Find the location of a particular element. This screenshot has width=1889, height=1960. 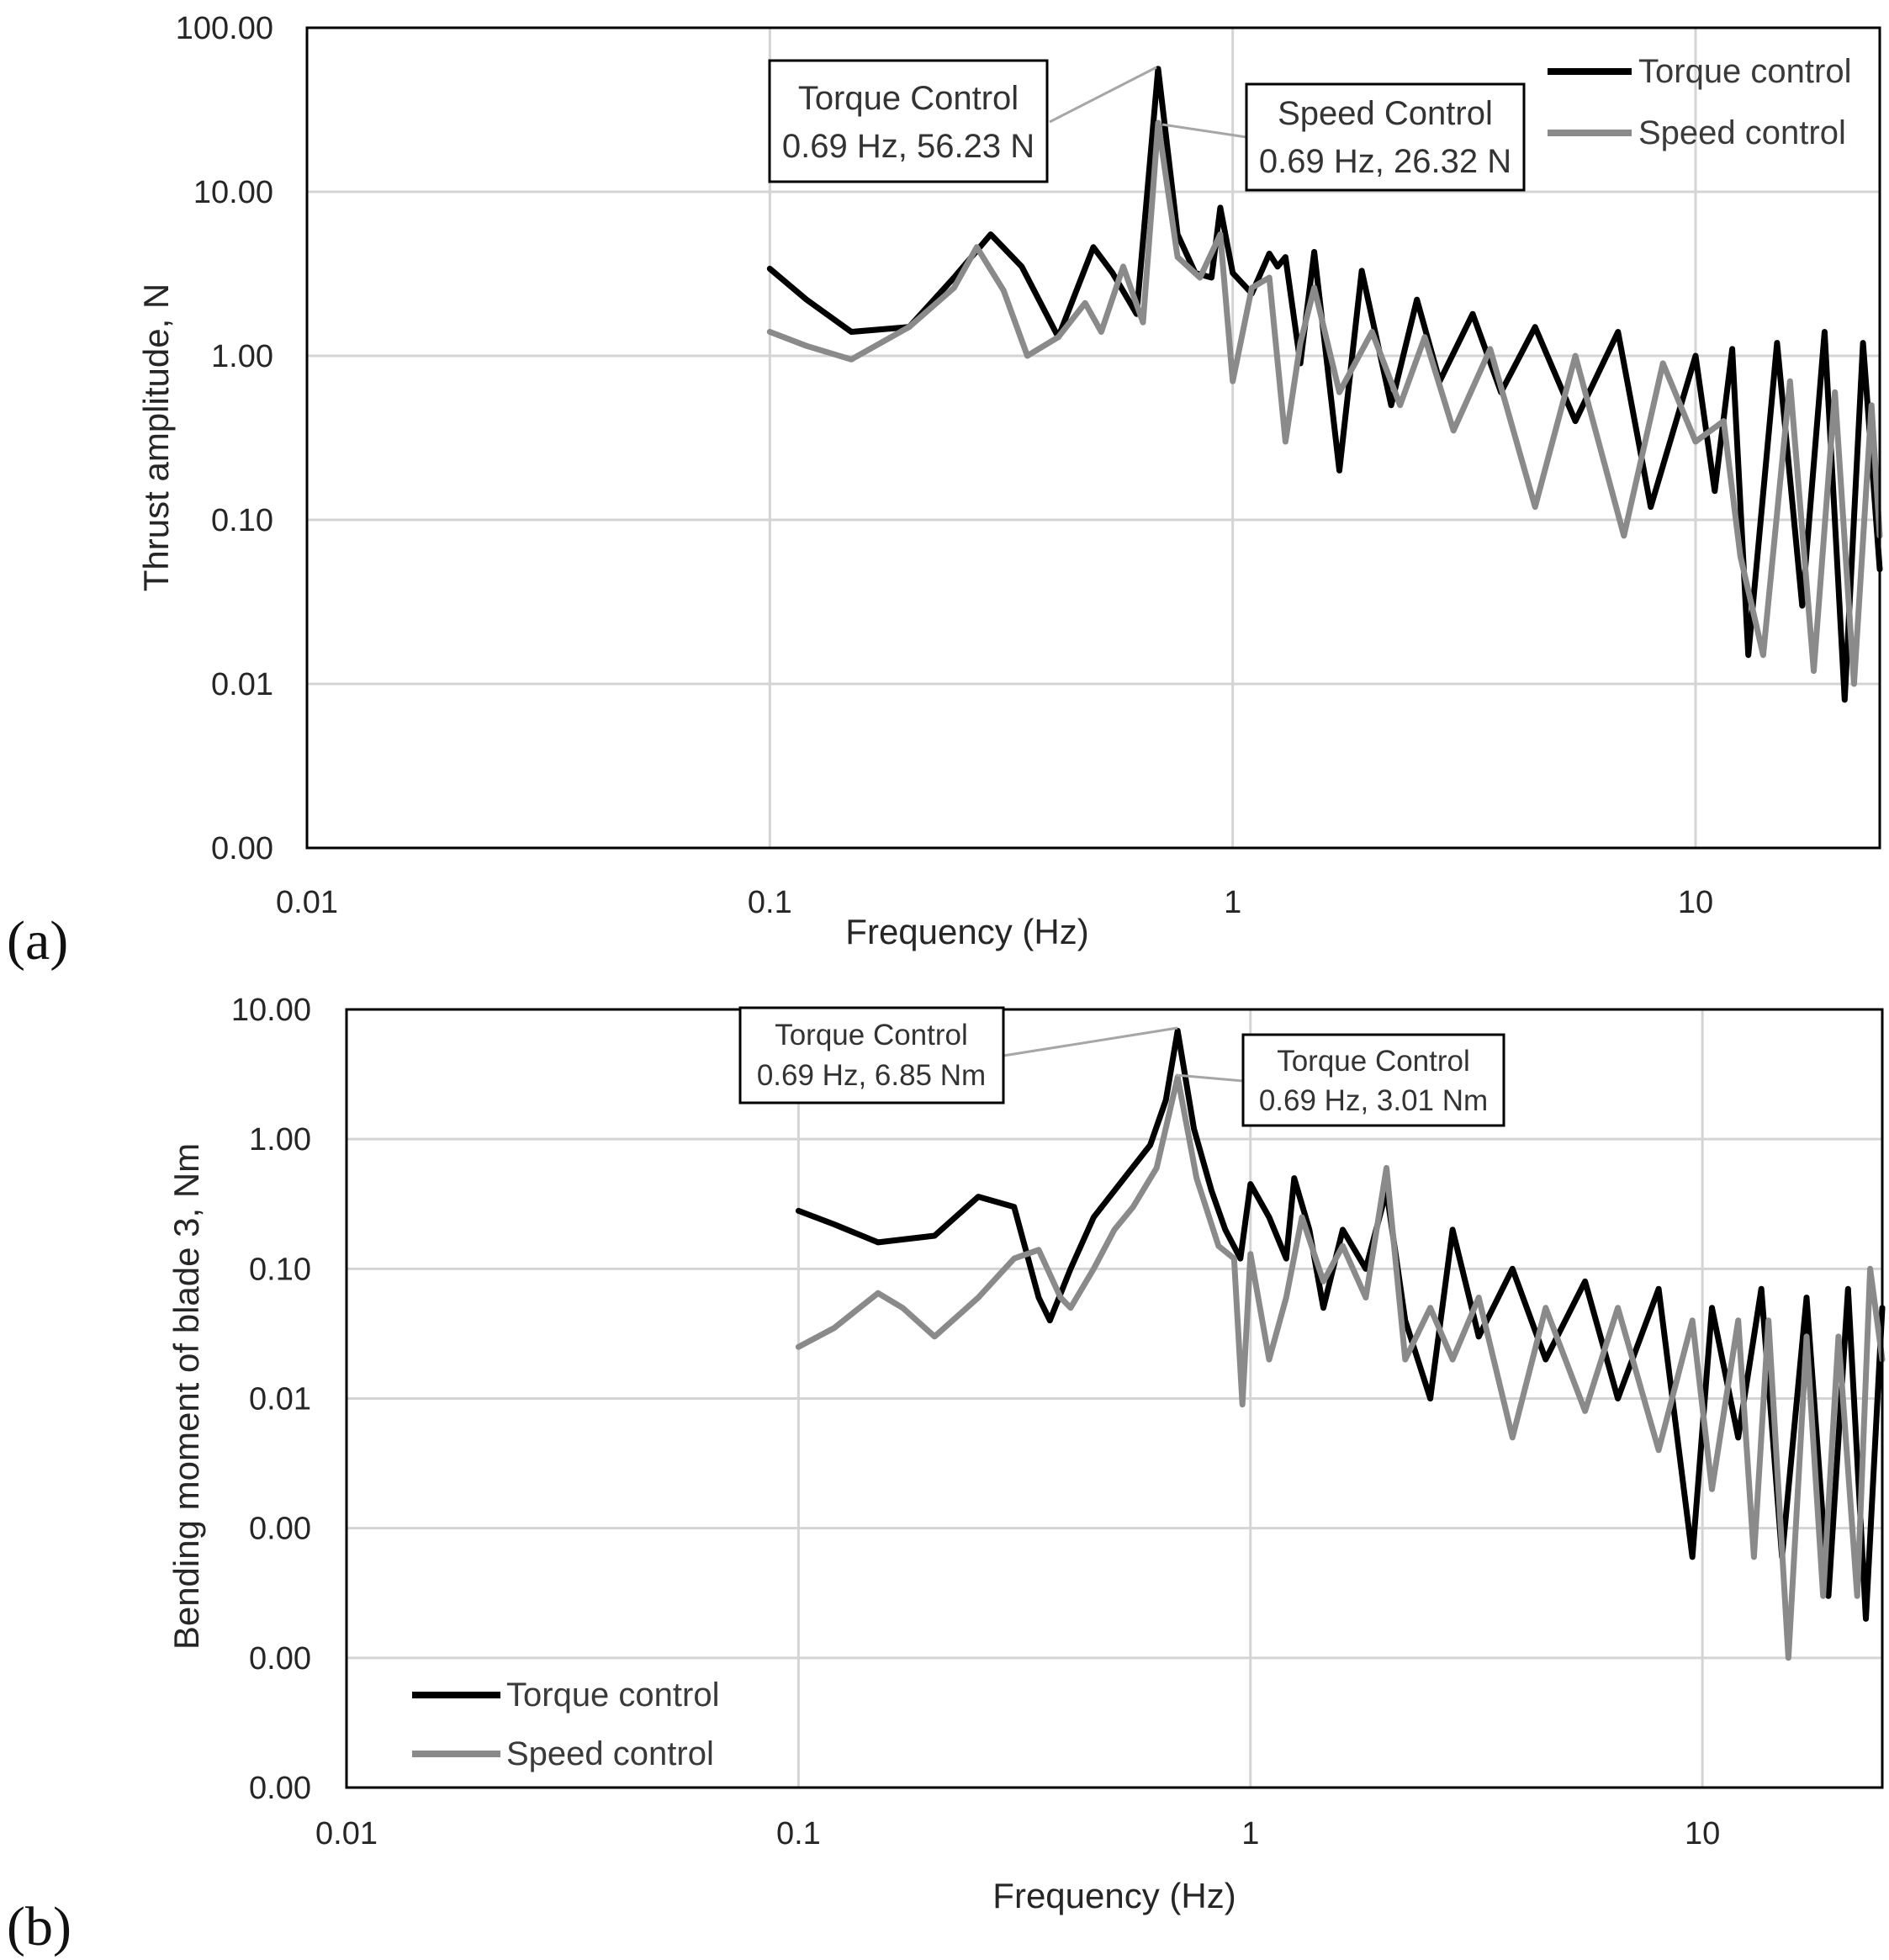

panel-a-legend: Torque control Speed control is located at coordinates (1699, 102).